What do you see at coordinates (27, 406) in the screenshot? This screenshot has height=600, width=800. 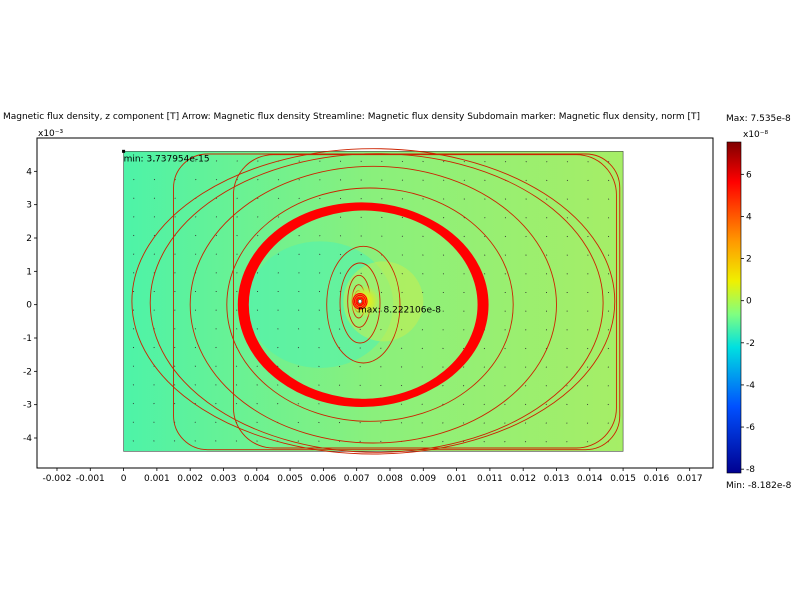 I see `y-tick-label-7: -3` at bounding box center [27, 406].